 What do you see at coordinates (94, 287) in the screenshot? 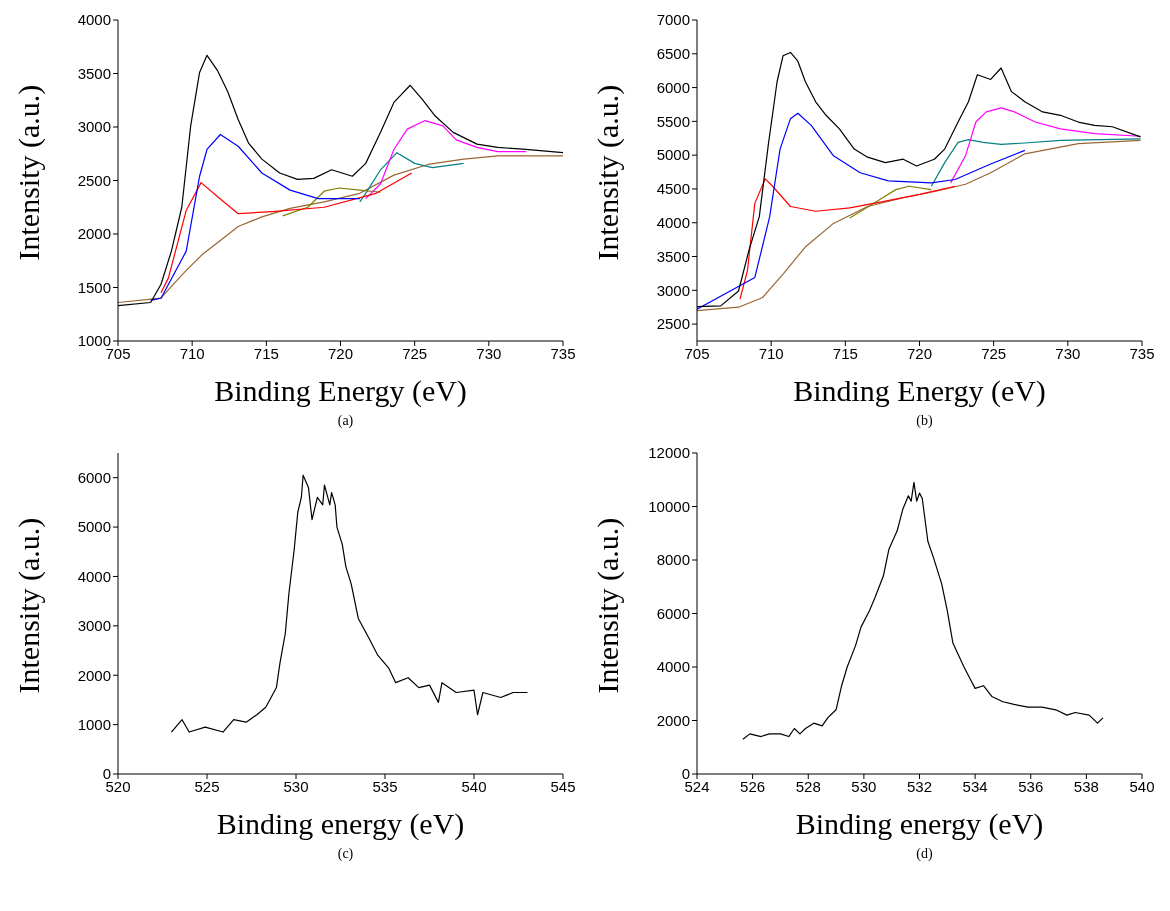
I see `y-tick-label: 1500` at bounding box center [94, 287].